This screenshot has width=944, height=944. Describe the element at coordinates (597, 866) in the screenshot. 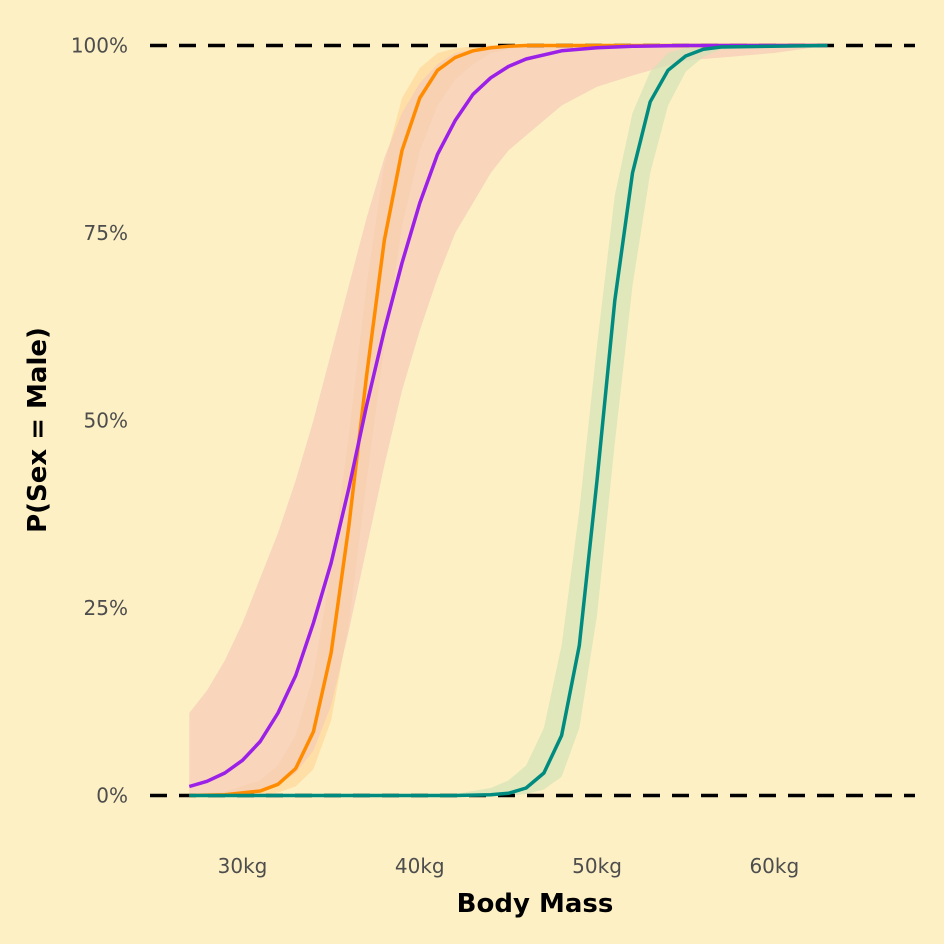

I see `x-tick-label: 50kg` at that location.